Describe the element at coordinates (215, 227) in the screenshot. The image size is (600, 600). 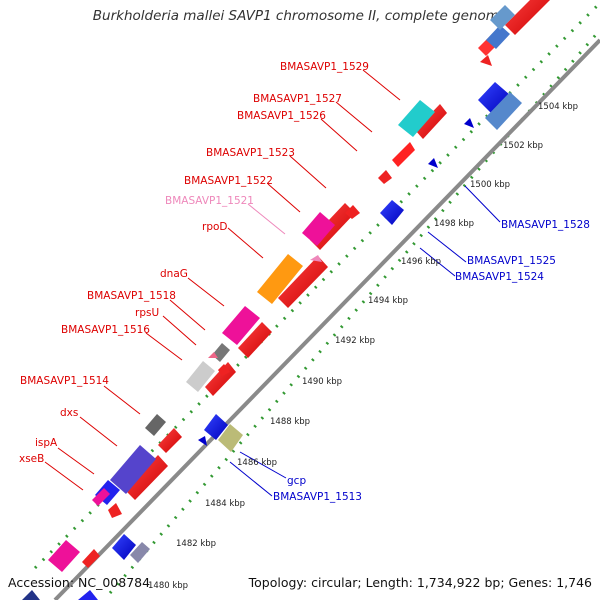
I see `gene-label: rpoD` at that location.